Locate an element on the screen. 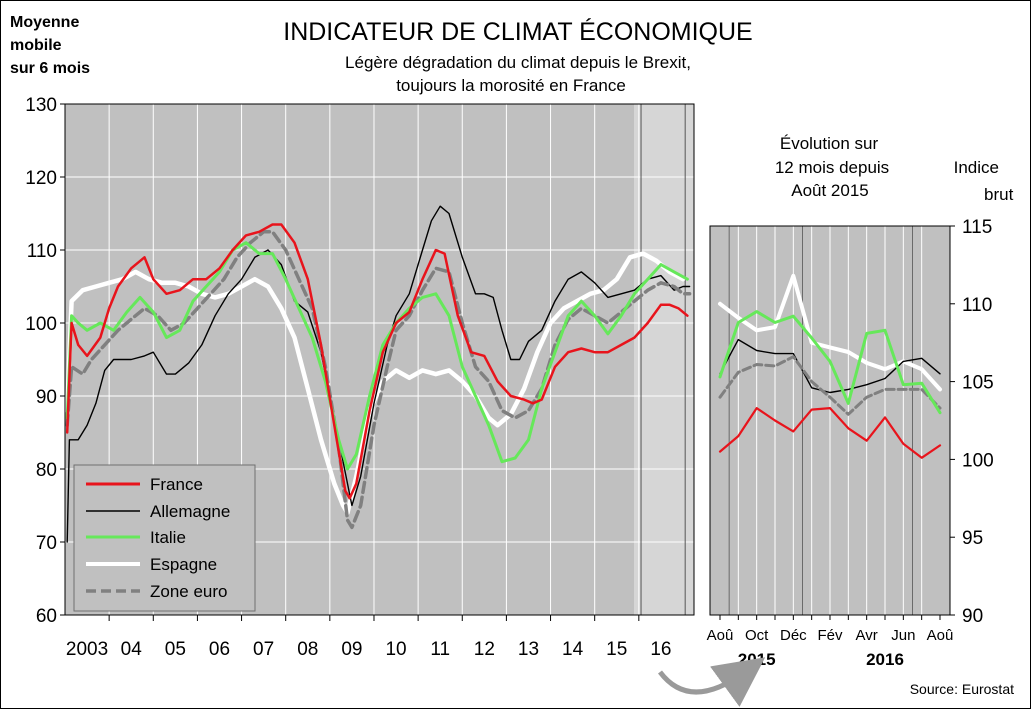  inset-month-label: Avr is located at coordinates (867, 635).